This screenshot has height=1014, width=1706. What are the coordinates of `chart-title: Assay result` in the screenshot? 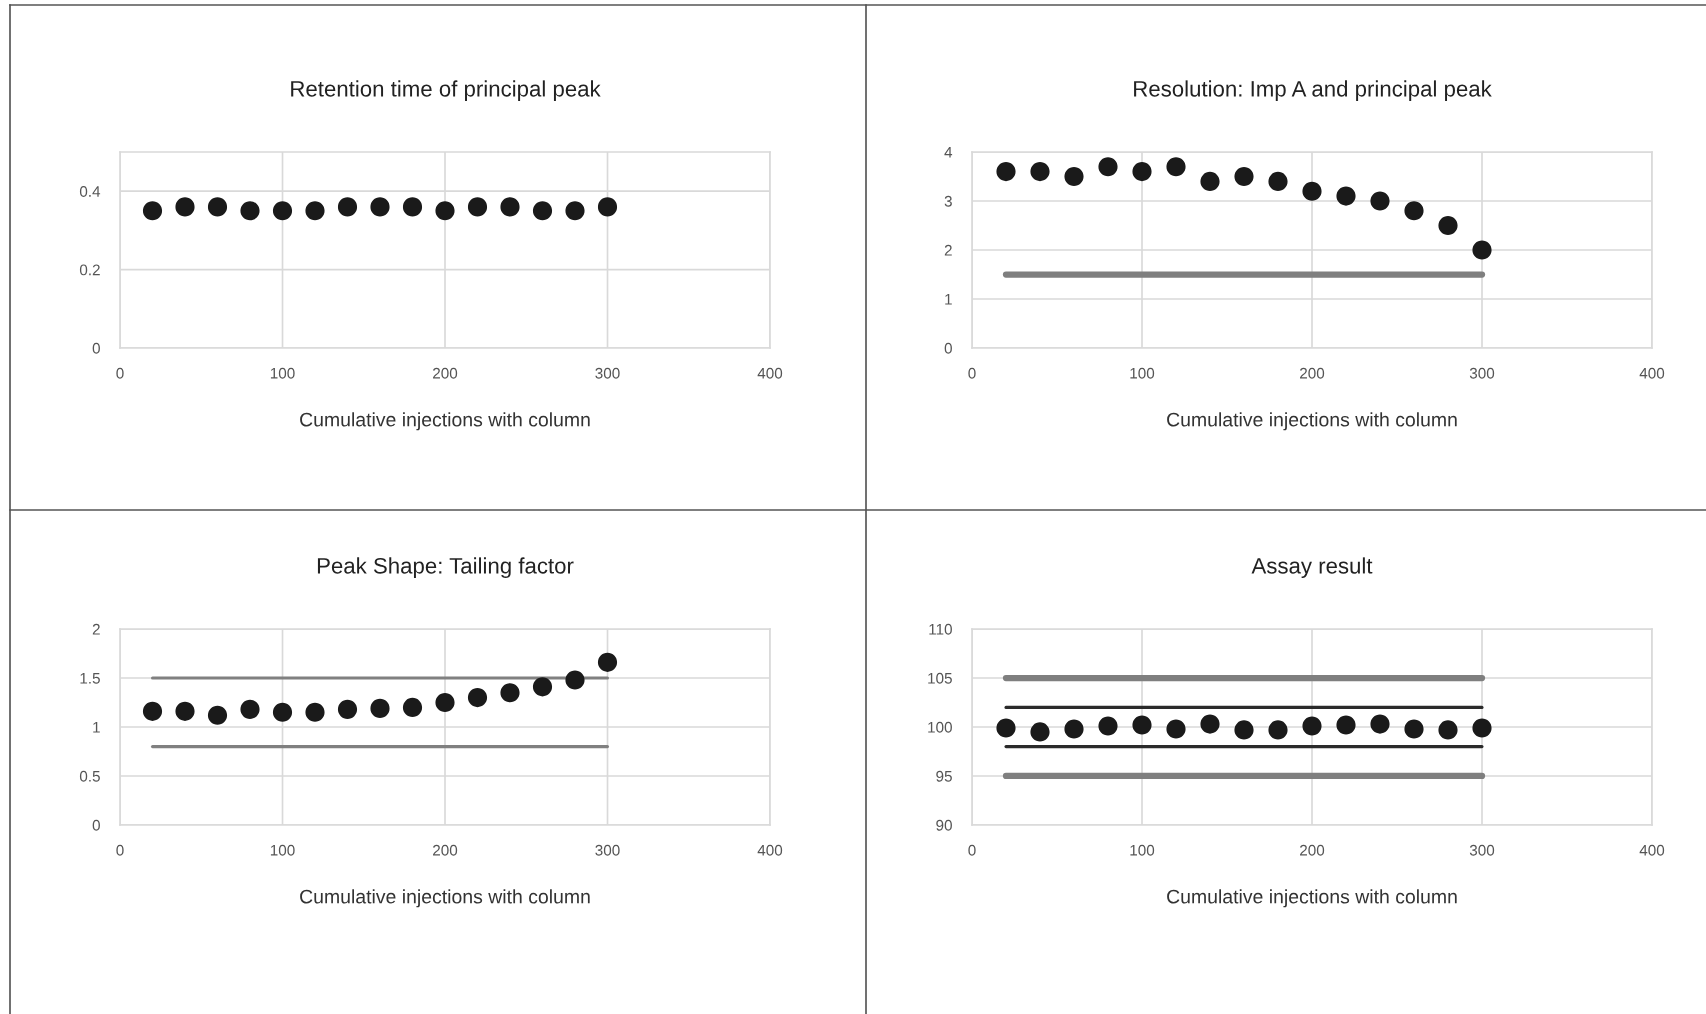 It's located at (1312, 568).